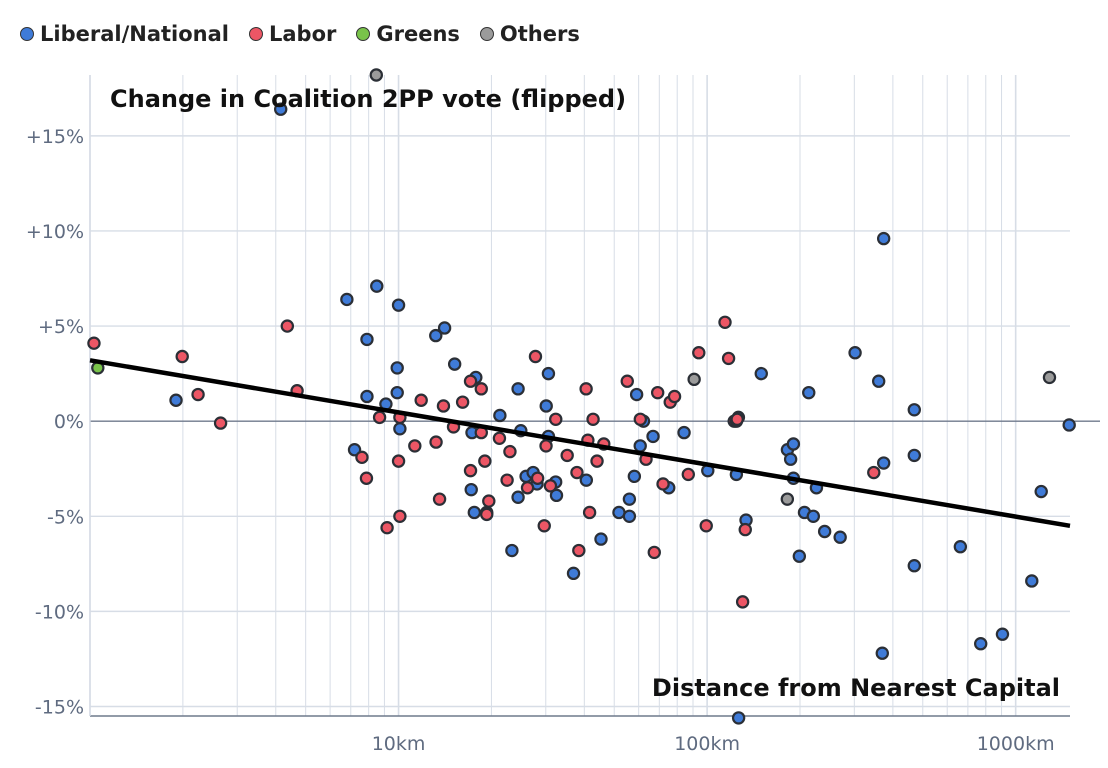 The width and height of the screenshot is (1108, 768). I want to click on x-tick-label: 10km, so click(399, 744).